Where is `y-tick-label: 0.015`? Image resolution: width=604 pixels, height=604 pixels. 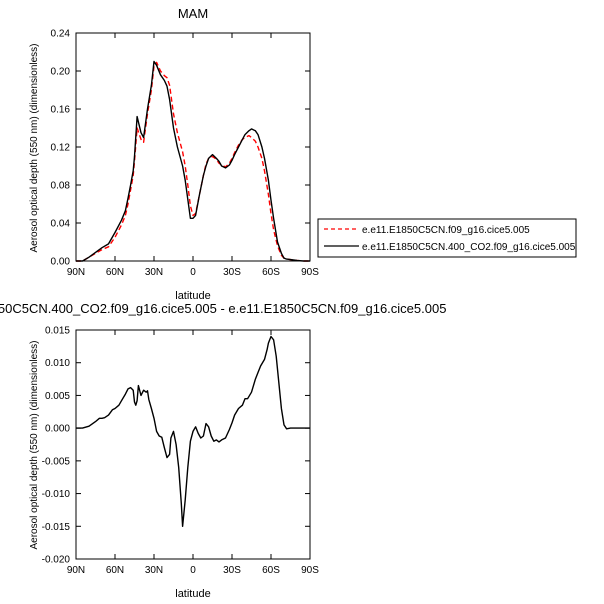 y-tick-label: 0.015 is located at coordinates (57, 331).